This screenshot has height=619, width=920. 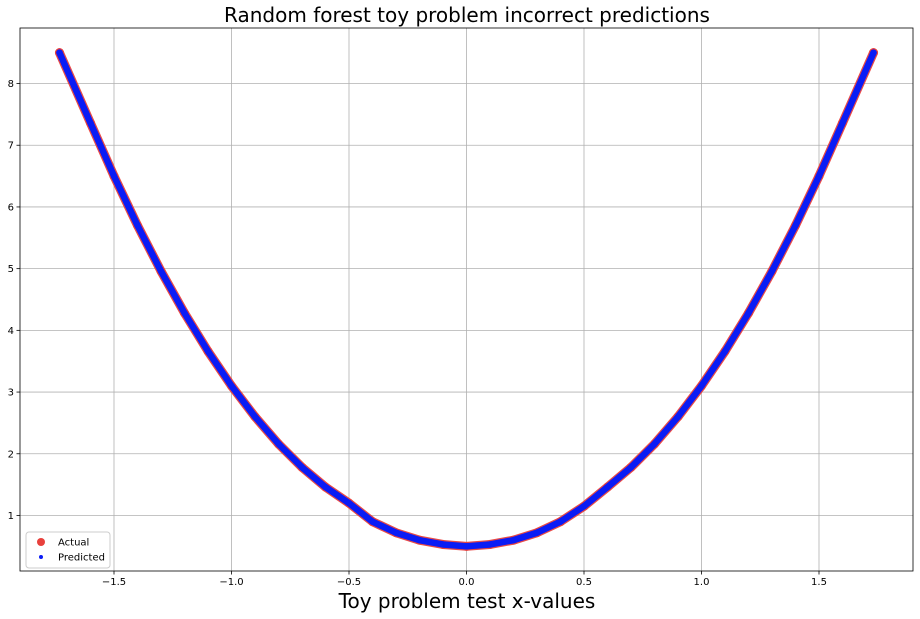 What do you see at coordinates (81, 558) in the screenshot?
I see `legend-label-predicted: Predicted` at bounding box center [81, 558].